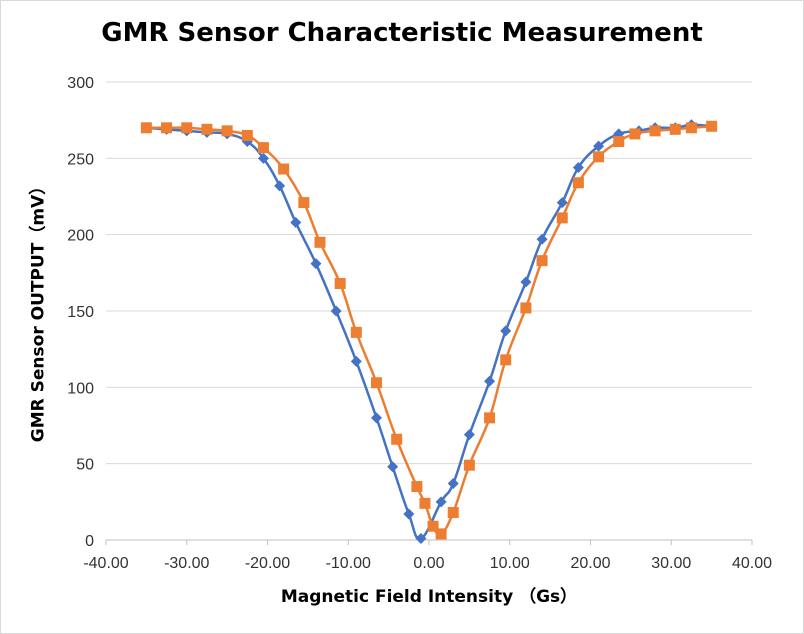 The image size is (804, 634). I want to click on x-tick-label: -40.00, so click(105, 563).